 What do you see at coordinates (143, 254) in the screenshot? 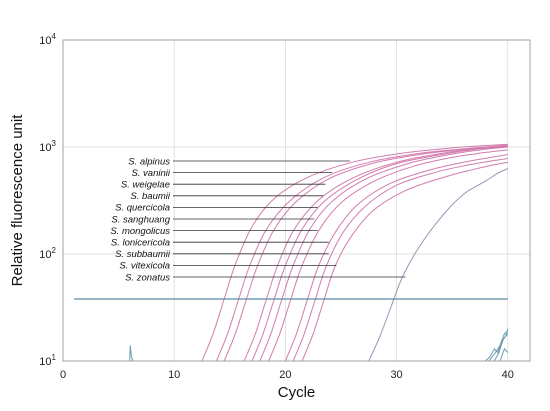
I see `species-label: S. subbaumii` at bounding box center [143, 254].